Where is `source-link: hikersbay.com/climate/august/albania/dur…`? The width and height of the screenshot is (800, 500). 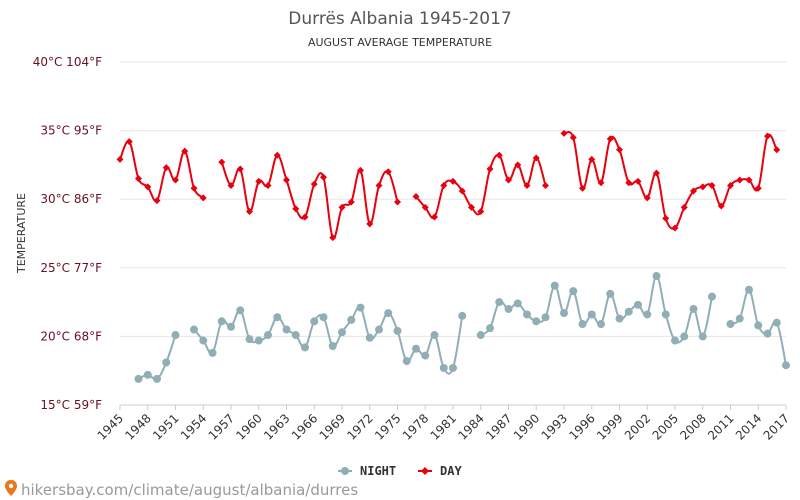
source-link: hikersbay.com/climate/august/albania/dur… is located at coordinates (189, 490).